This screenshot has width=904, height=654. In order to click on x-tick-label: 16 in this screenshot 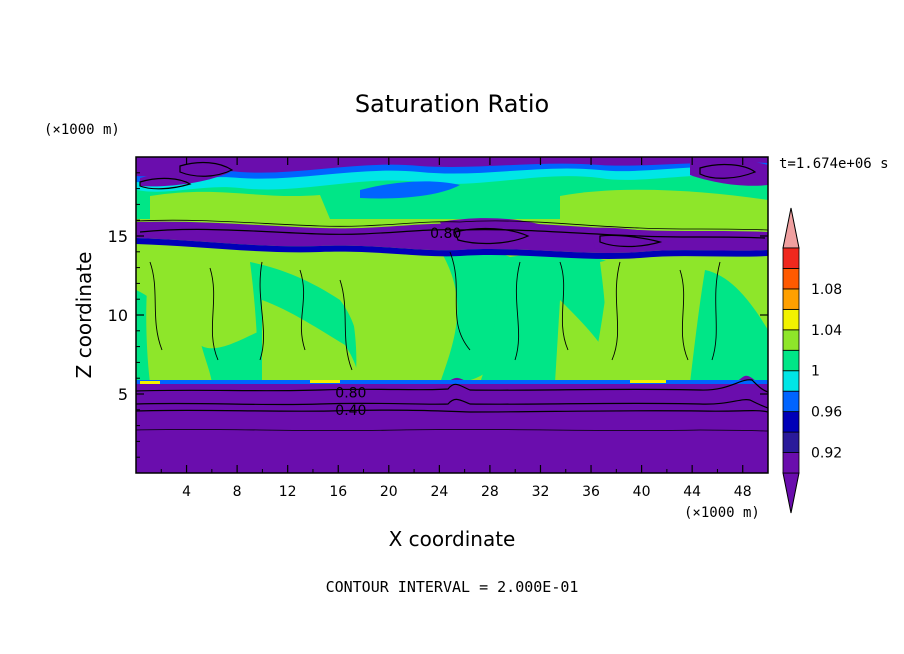, I will do `click(338, 492)`.